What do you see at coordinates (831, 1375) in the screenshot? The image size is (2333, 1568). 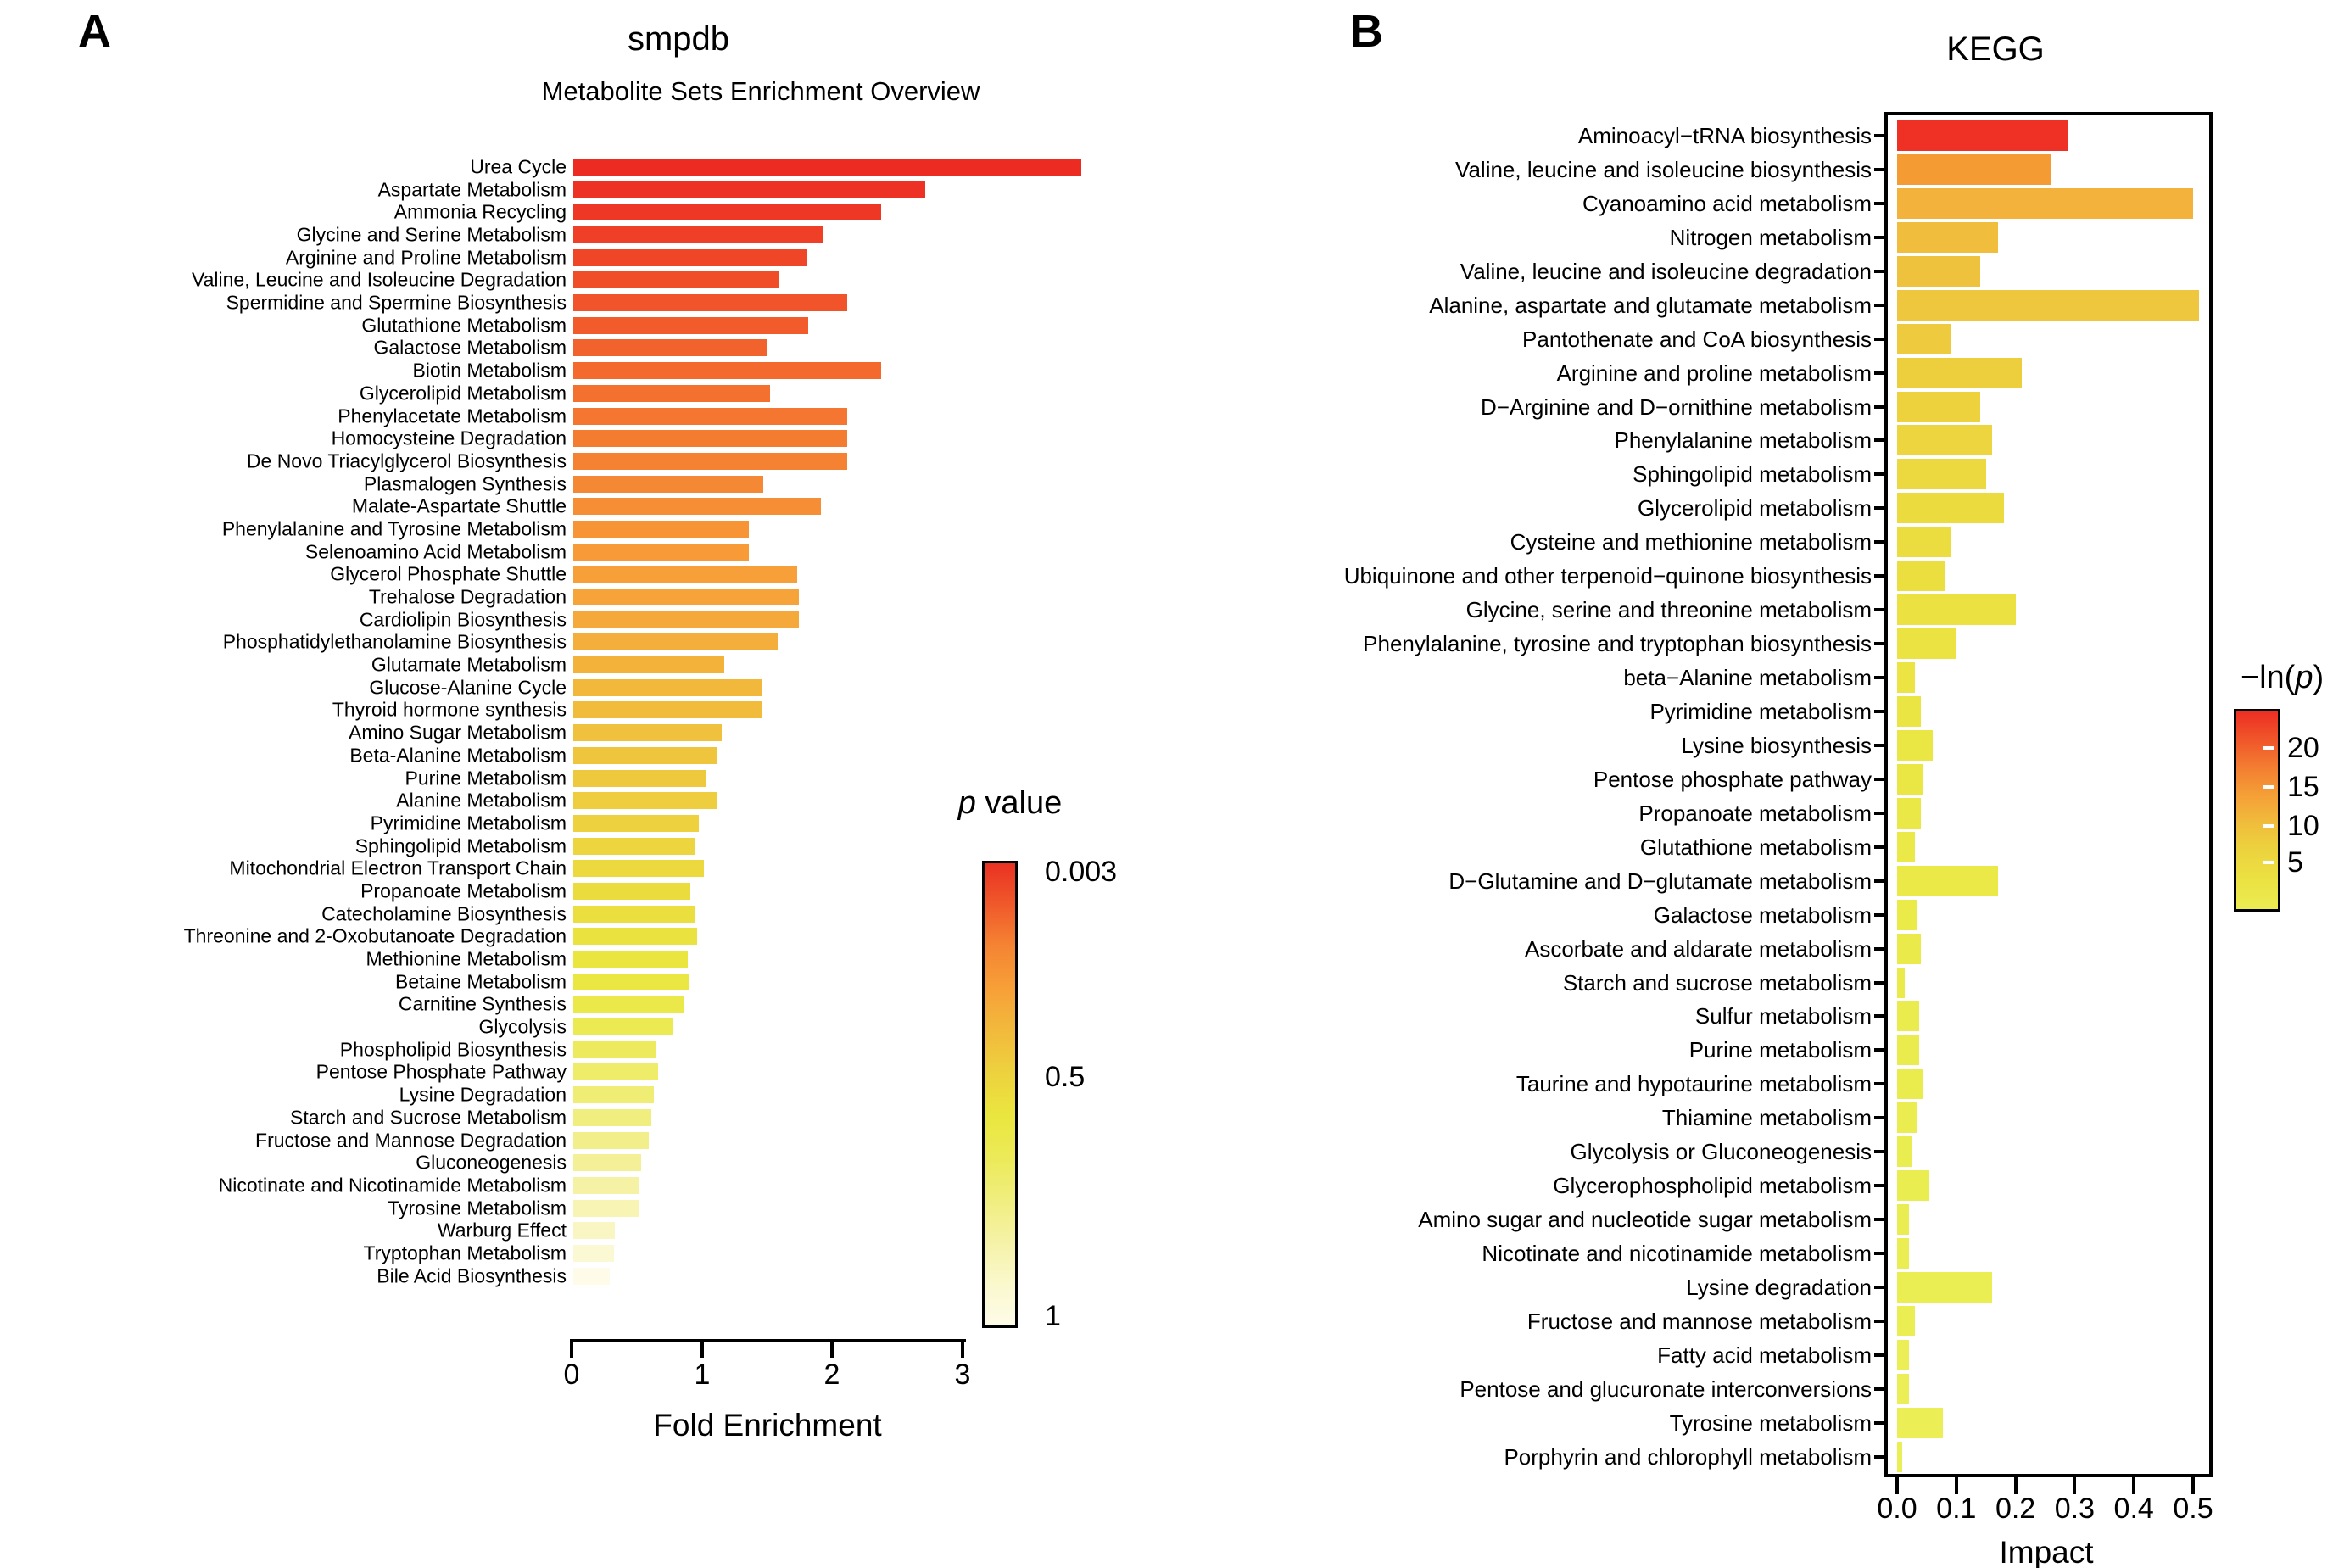 I see `x-axis-tick-label: 2` at bounding box center [831, 1375].